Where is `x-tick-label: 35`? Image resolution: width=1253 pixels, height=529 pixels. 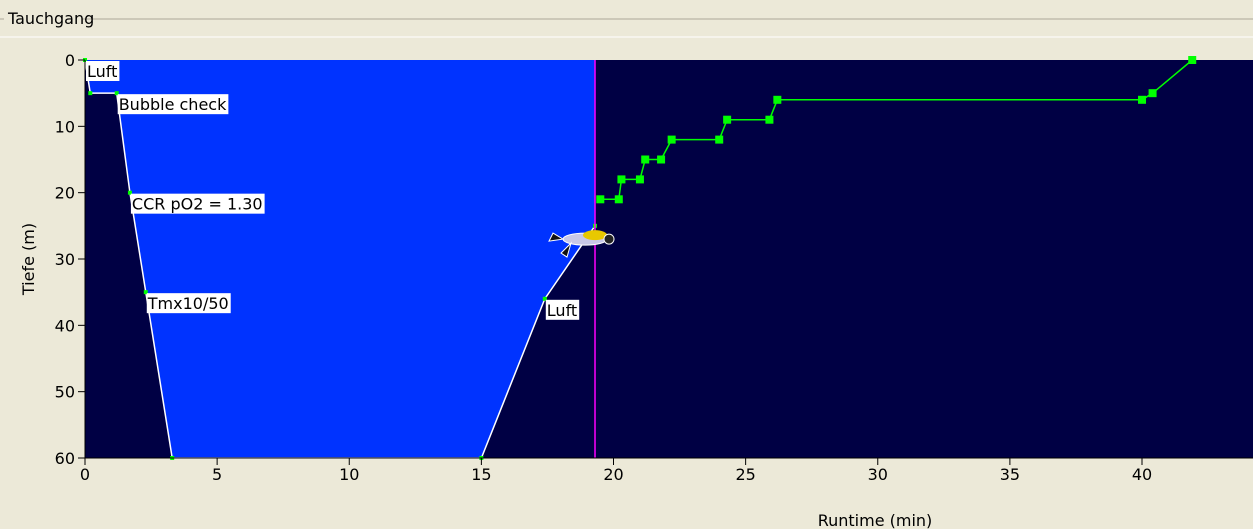
x-tick-label: 35 is located at coordinates (1010, 474).